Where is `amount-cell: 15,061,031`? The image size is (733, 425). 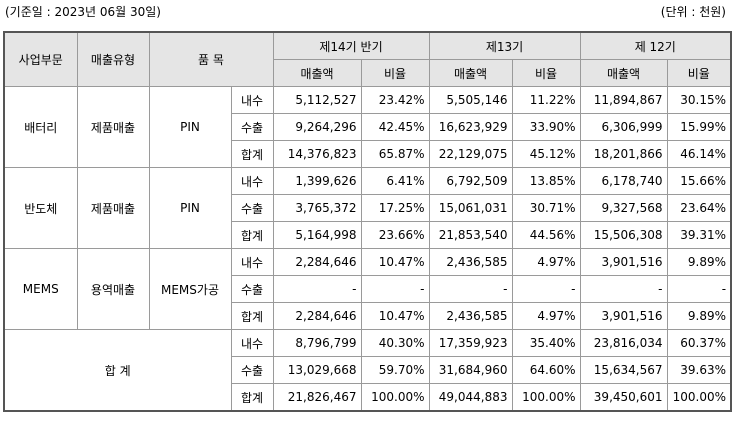 amount-cell: 15,061,031 is located at coordinates (470, 208).